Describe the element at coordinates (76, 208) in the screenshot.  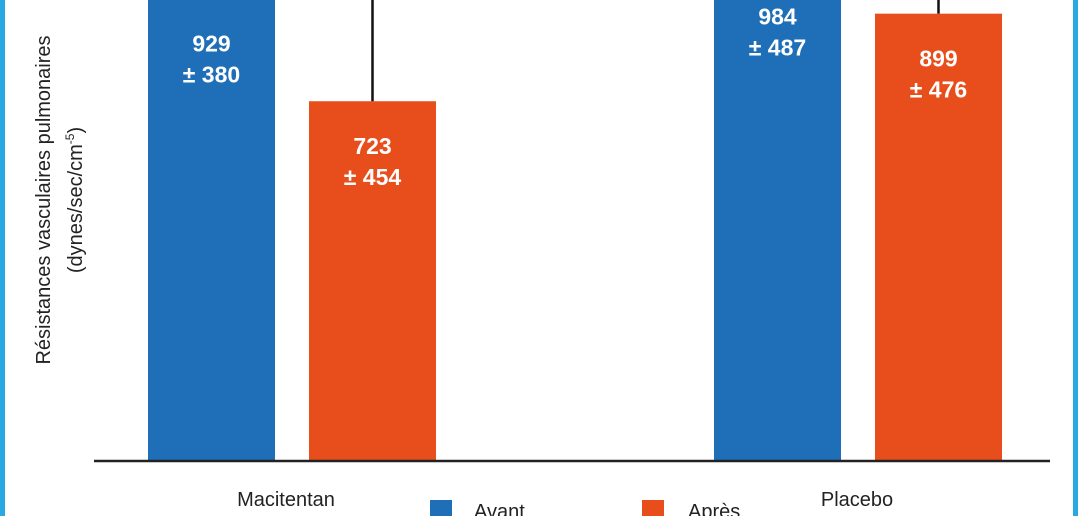
I see `y-axis-unit-main: (dynes/sec/cm` at that location.